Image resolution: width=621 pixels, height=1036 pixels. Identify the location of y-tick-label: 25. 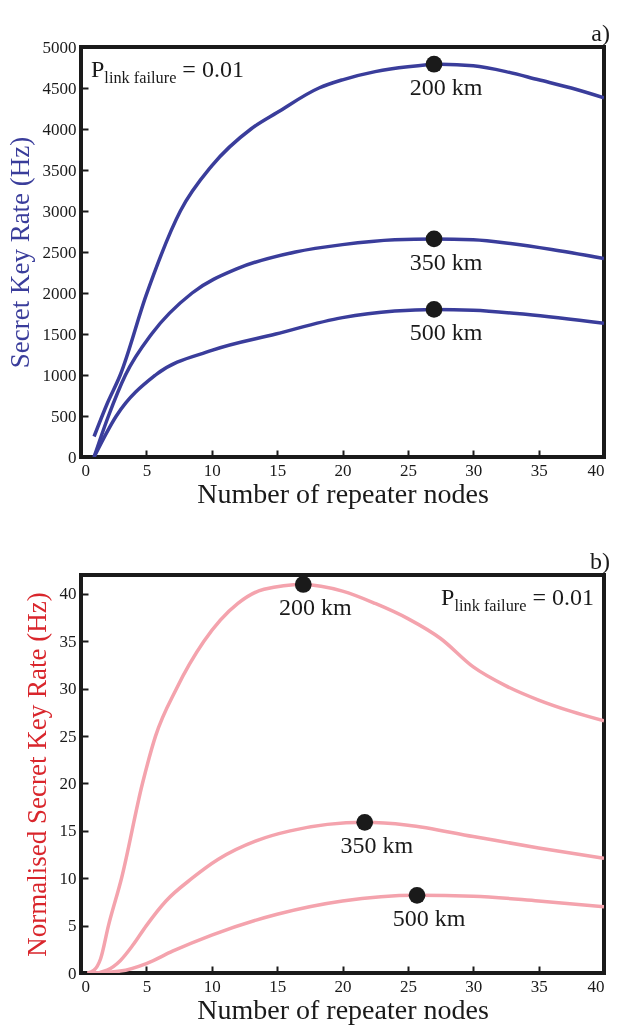
(68, 736).